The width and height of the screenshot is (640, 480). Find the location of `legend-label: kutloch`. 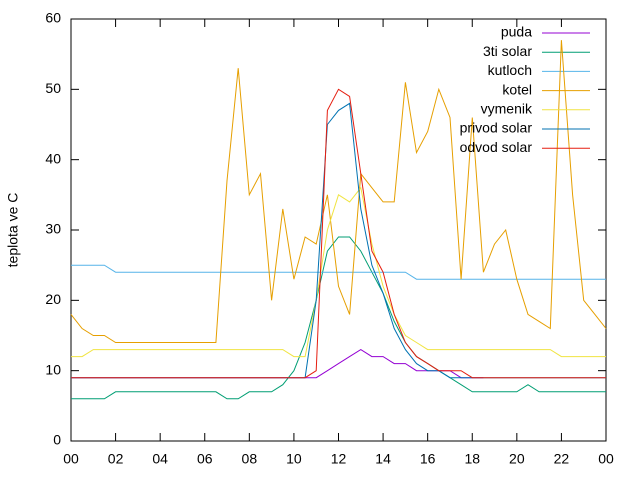

legend-label: kutloch is located at coordinates (510, 70).